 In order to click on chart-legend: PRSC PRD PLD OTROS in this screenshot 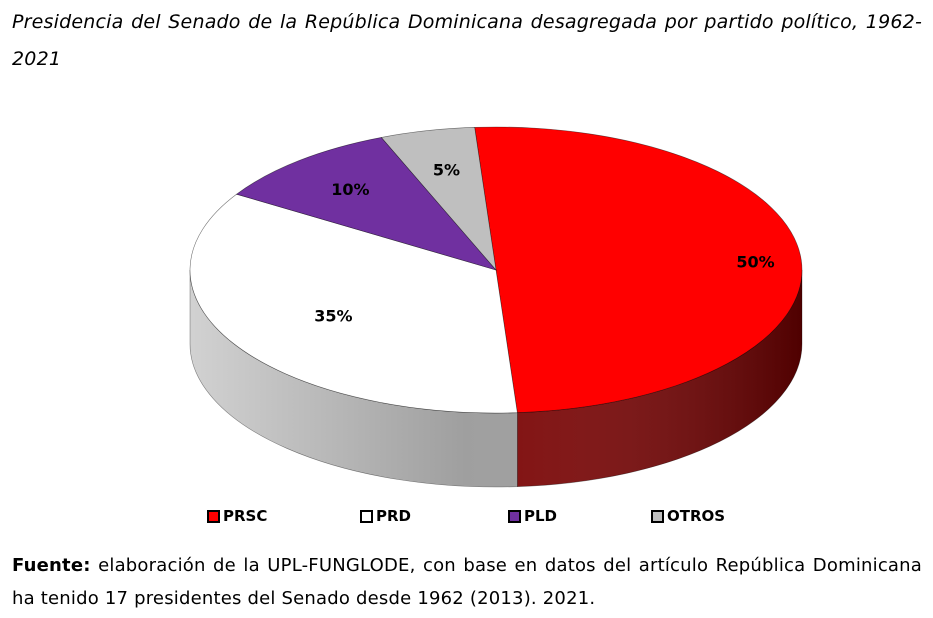, I will do `click(466, 518)`.